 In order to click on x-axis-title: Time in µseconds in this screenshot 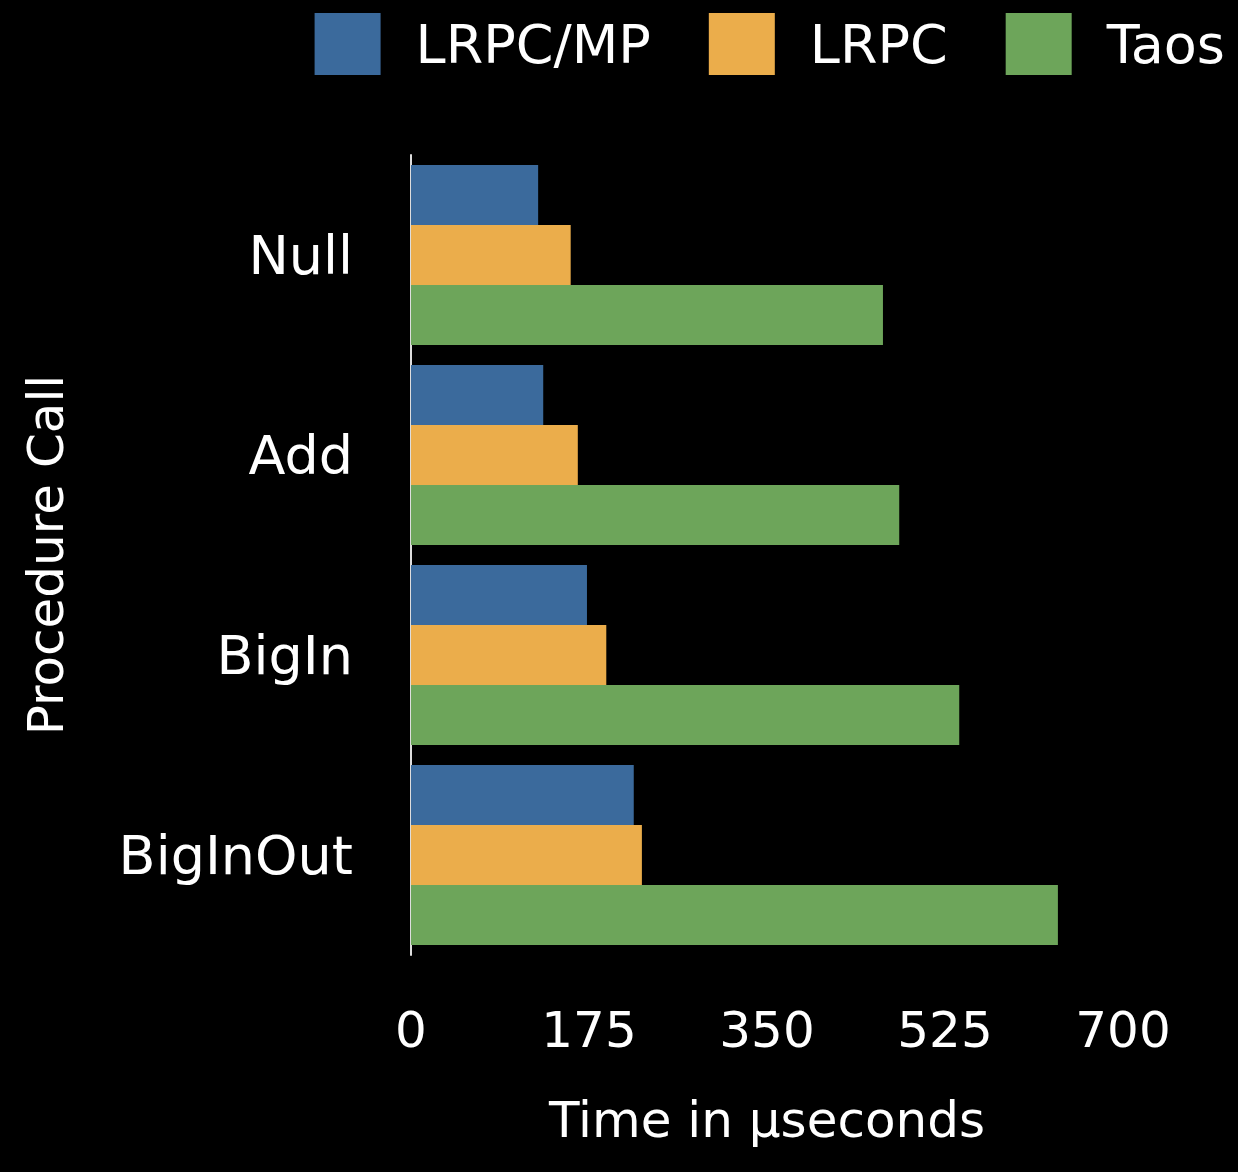, I will do `click(766, 1120)`.